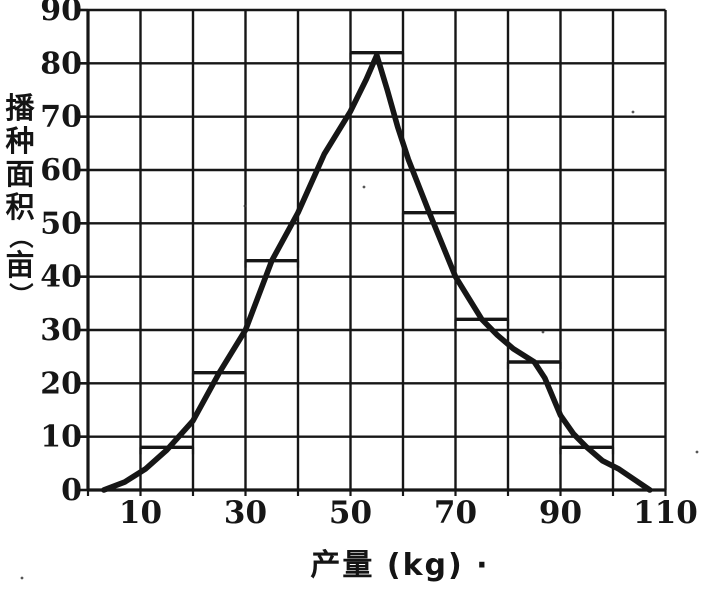 Image resolution: width=721 pixels, height=595 pixels. I want to click on x-tick-label: 90, so click(560, 513).